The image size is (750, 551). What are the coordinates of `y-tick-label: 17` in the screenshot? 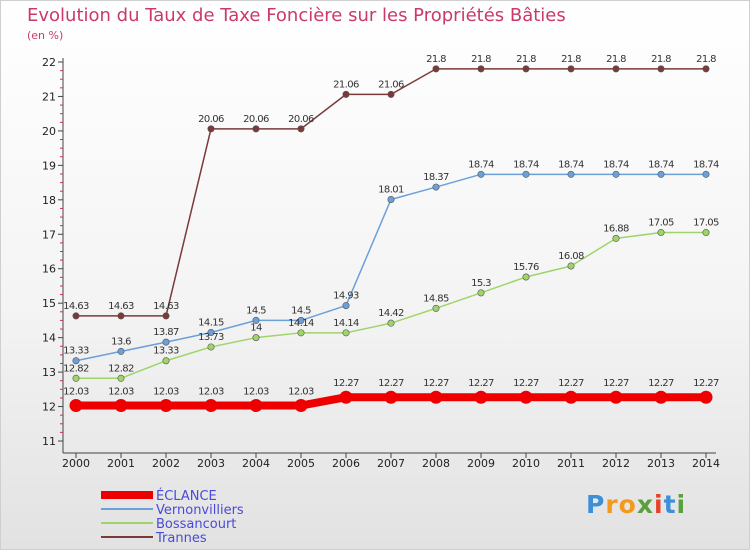 It's located at (49, 234).